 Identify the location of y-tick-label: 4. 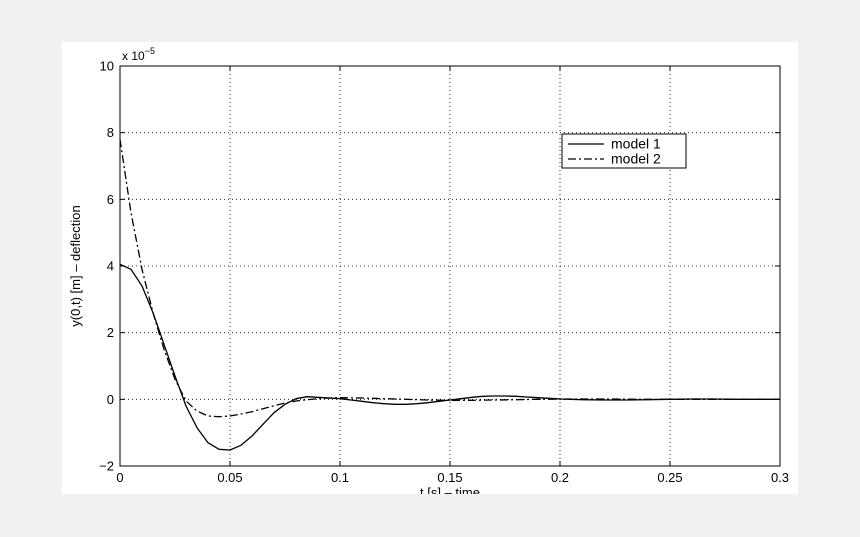
(110, 266).